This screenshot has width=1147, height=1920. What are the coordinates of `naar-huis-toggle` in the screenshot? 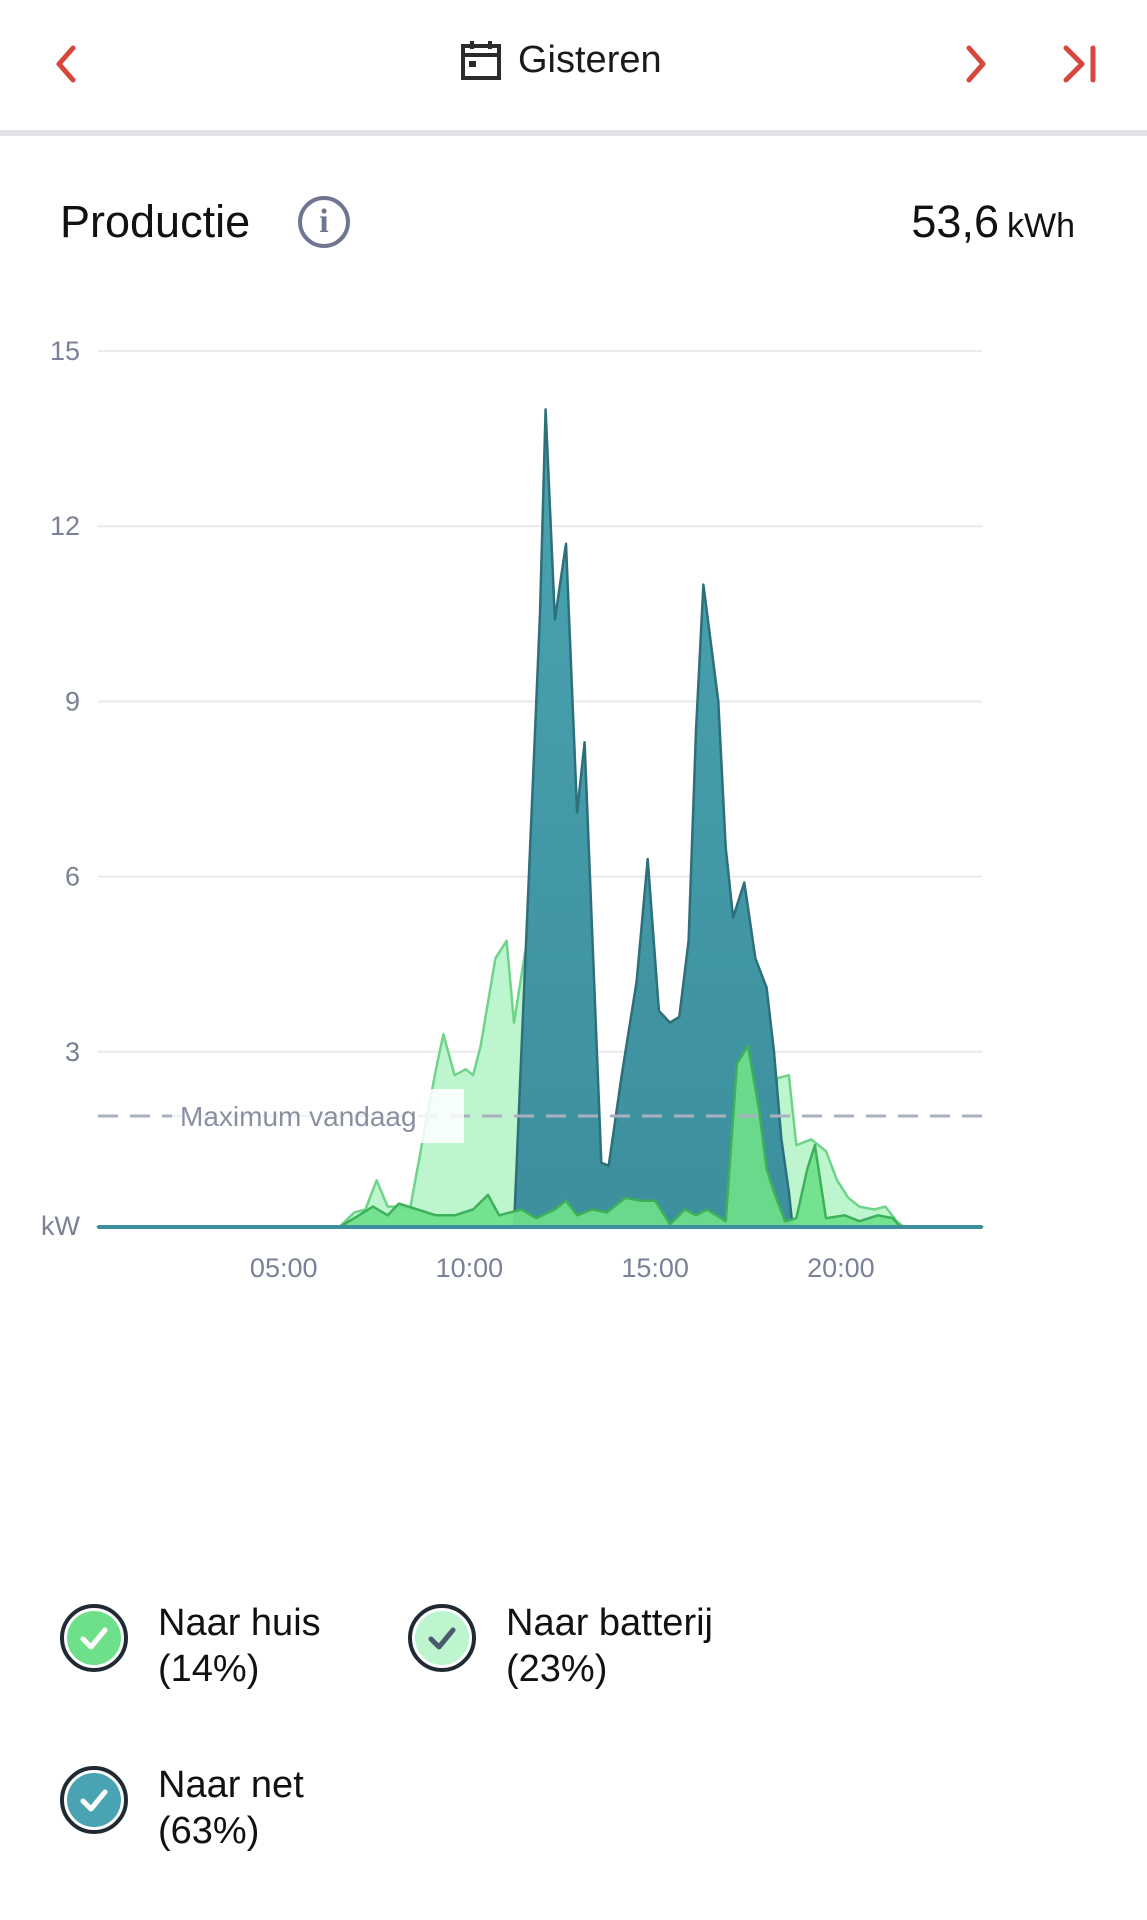 It's located at (94, 1638).